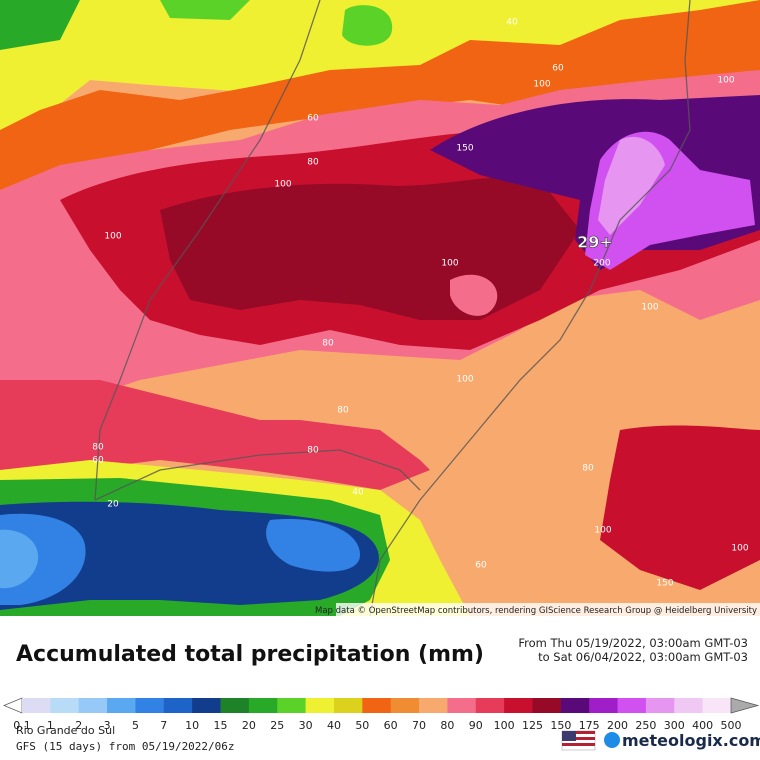 Image resolution: width=760 pixels, height=760 pixels. What do you see at coordinates (731, 725) in the screenshot?
I see `colorbar-label: 500` at bounding box center [731, 725].